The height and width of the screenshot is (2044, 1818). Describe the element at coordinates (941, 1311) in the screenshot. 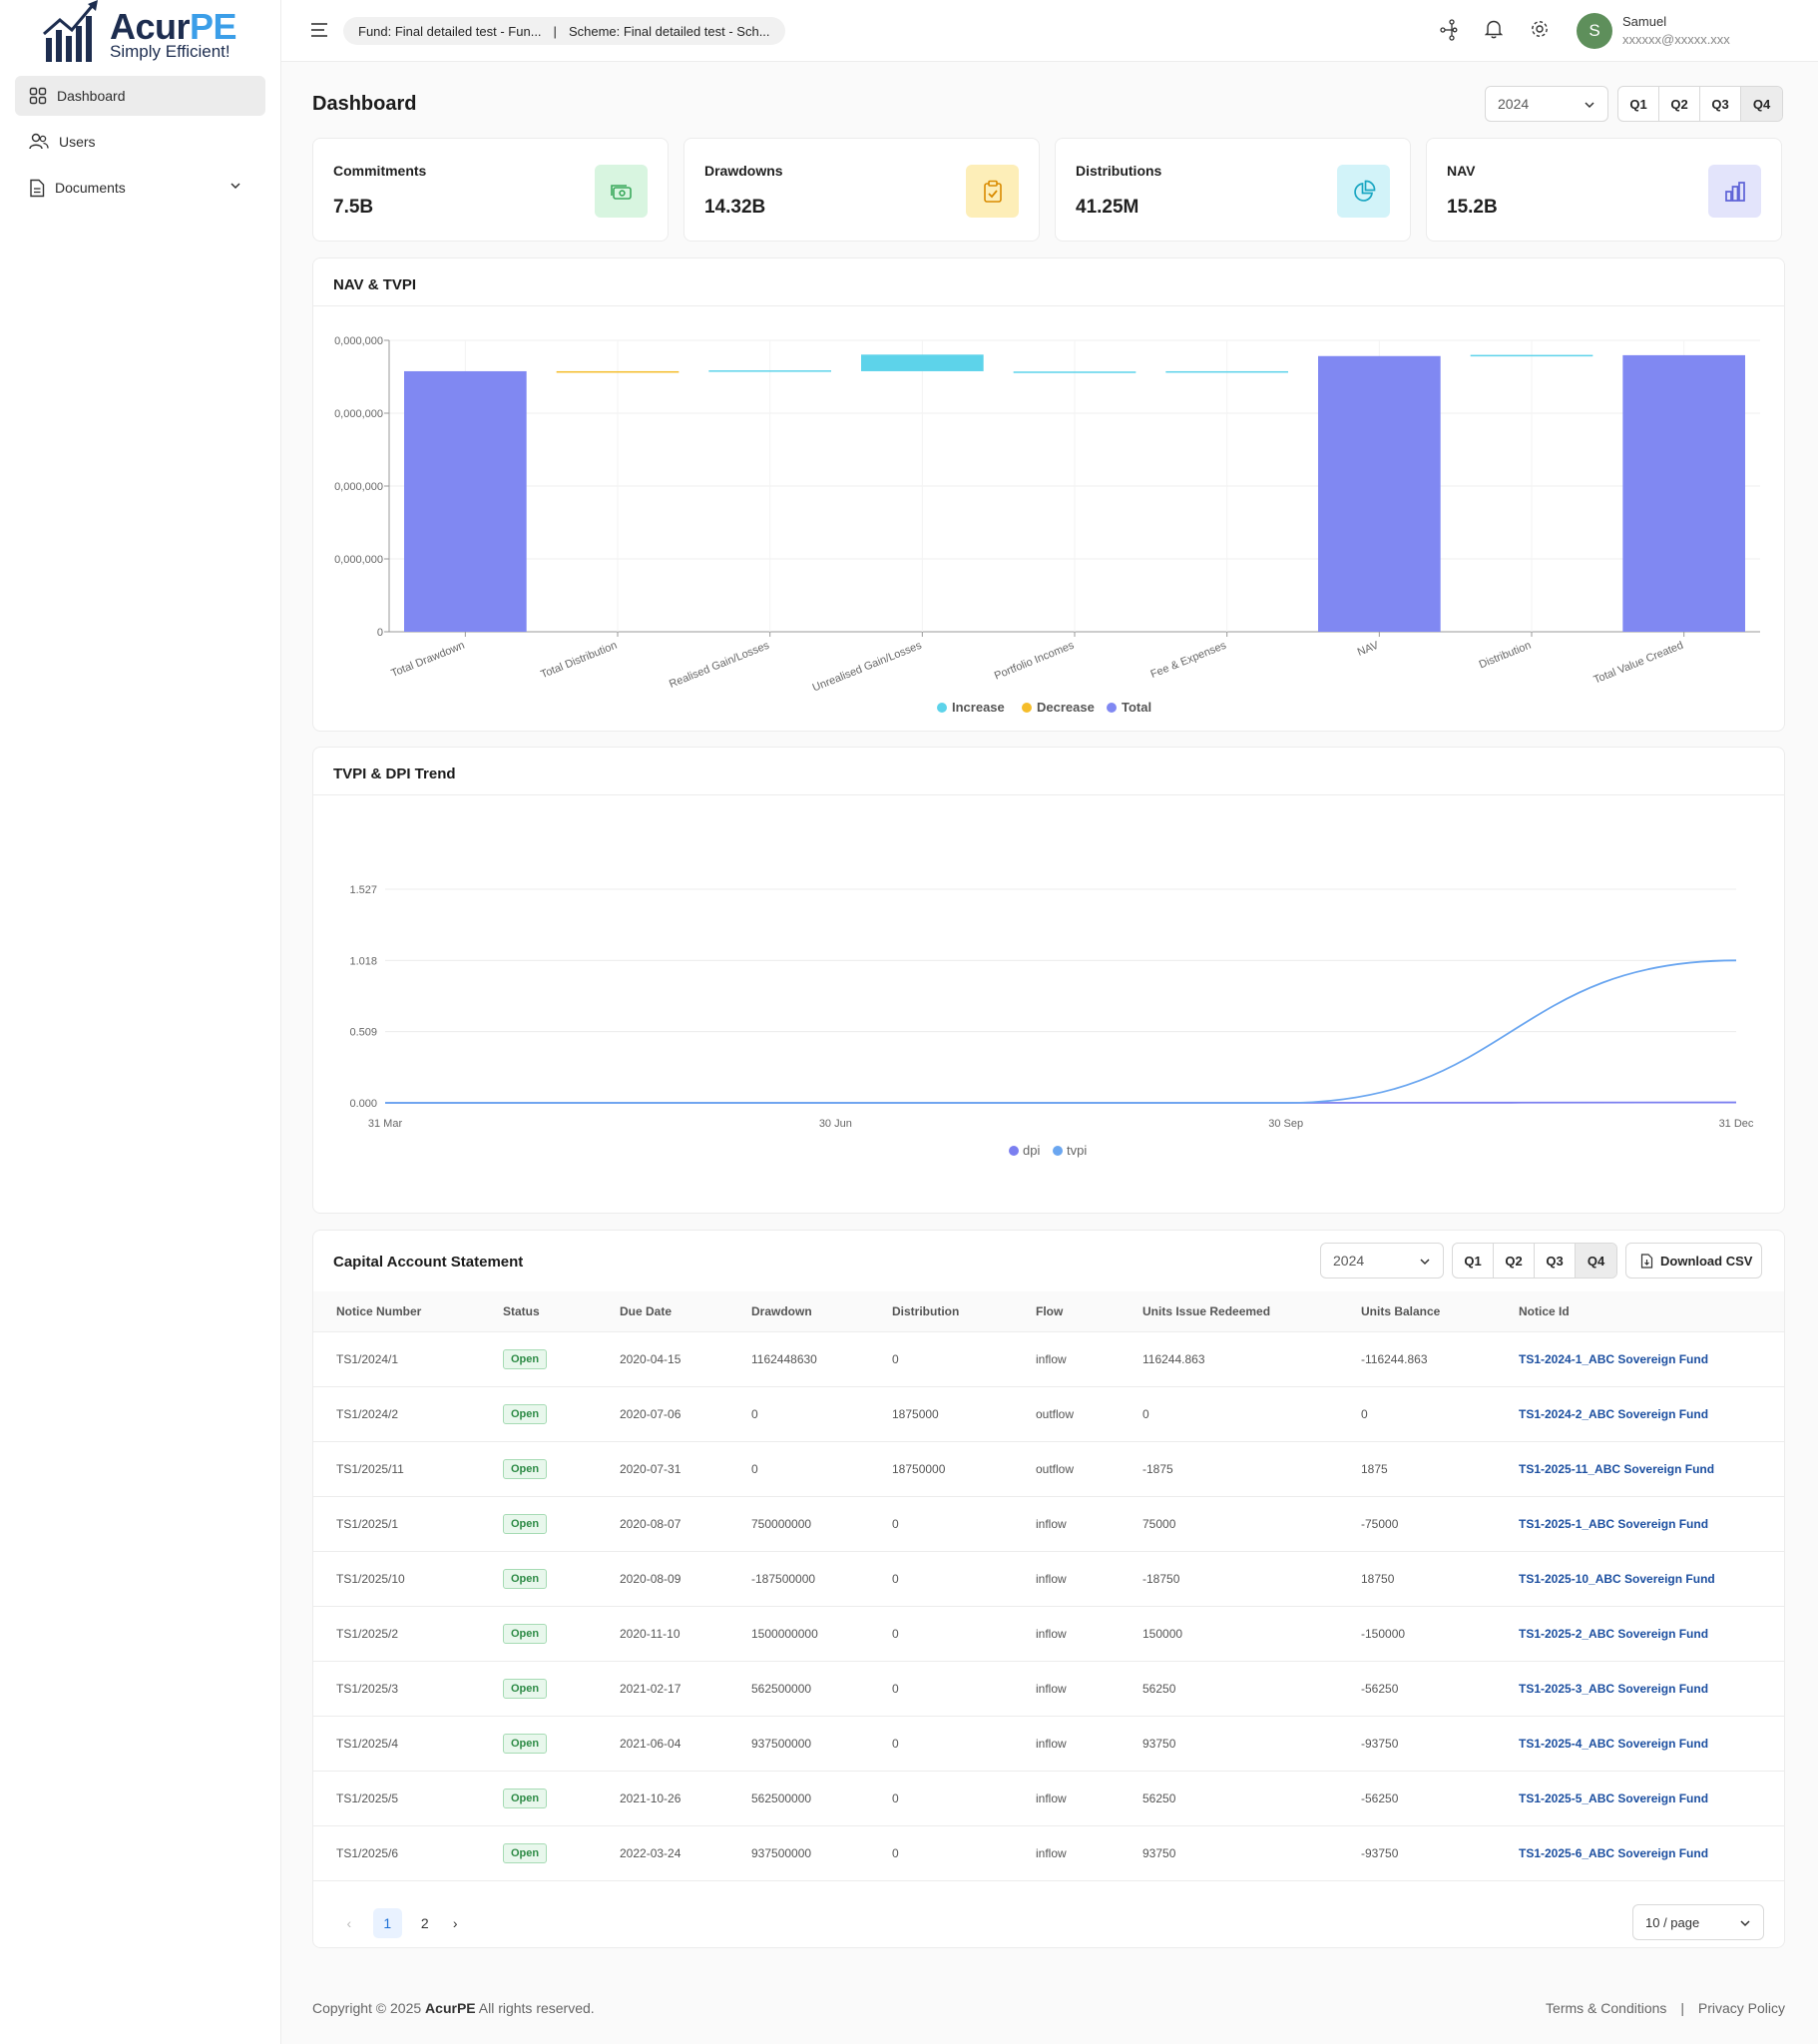

I see `column-header: Distribution` at that location.